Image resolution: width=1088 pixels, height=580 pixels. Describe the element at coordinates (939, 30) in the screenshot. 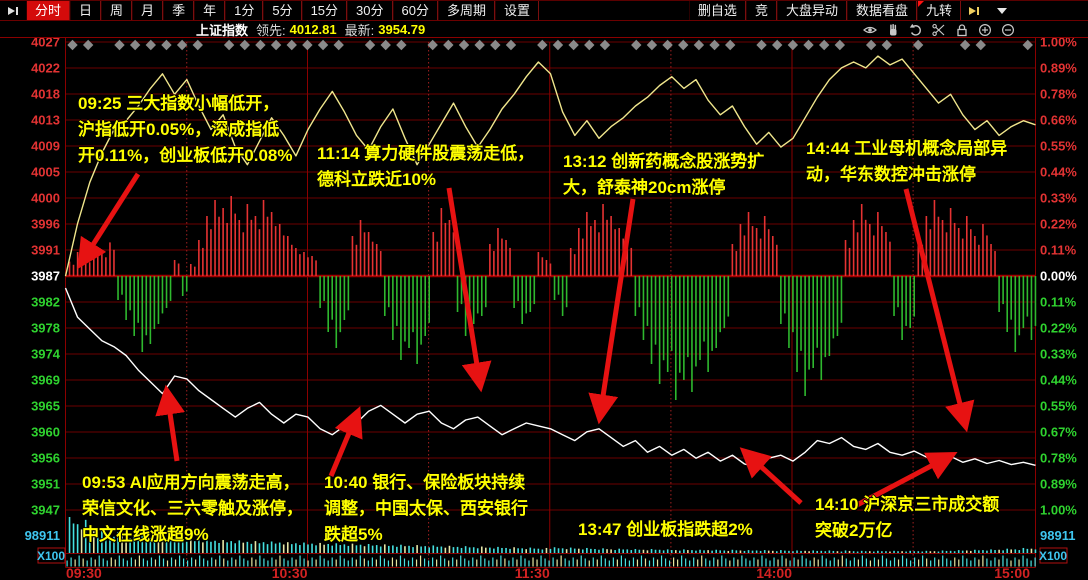

I see `scissors-icon` at that location.